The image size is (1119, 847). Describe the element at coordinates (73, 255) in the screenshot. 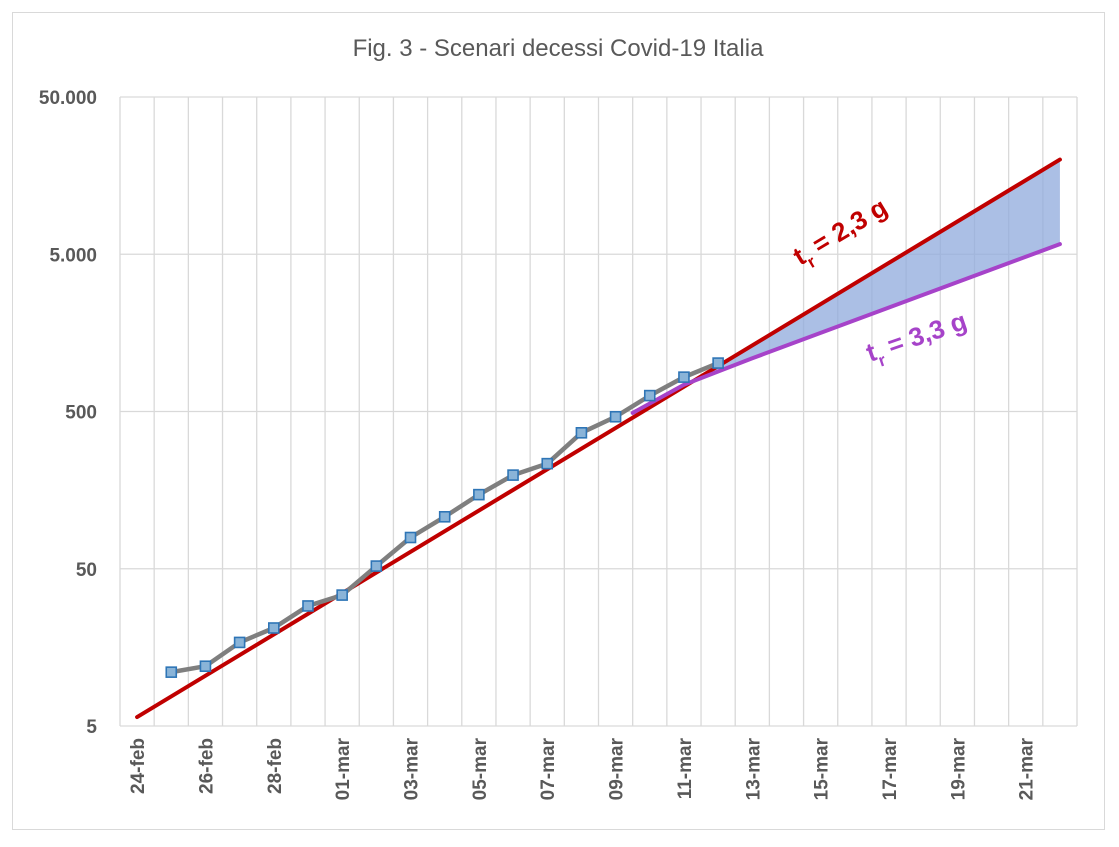

I see `y-tick-label: 5.000` at that location.